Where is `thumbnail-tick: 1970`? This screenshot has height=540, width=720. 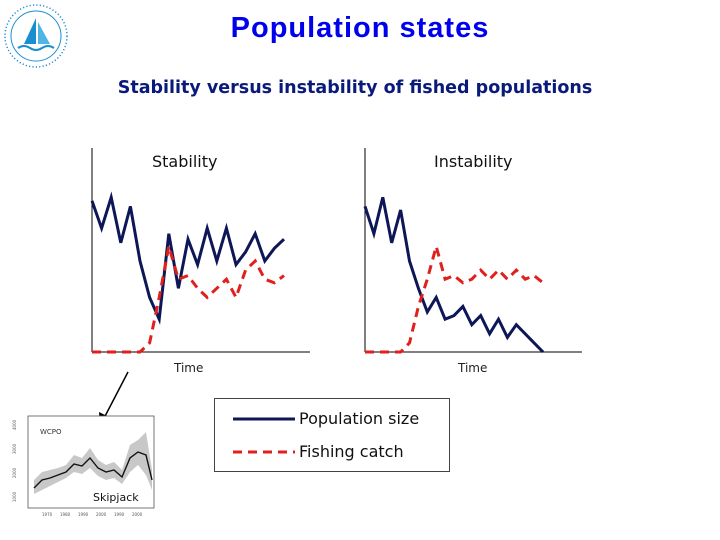 thumbnail-tick: 1970 is located at coordinates (47, 514).